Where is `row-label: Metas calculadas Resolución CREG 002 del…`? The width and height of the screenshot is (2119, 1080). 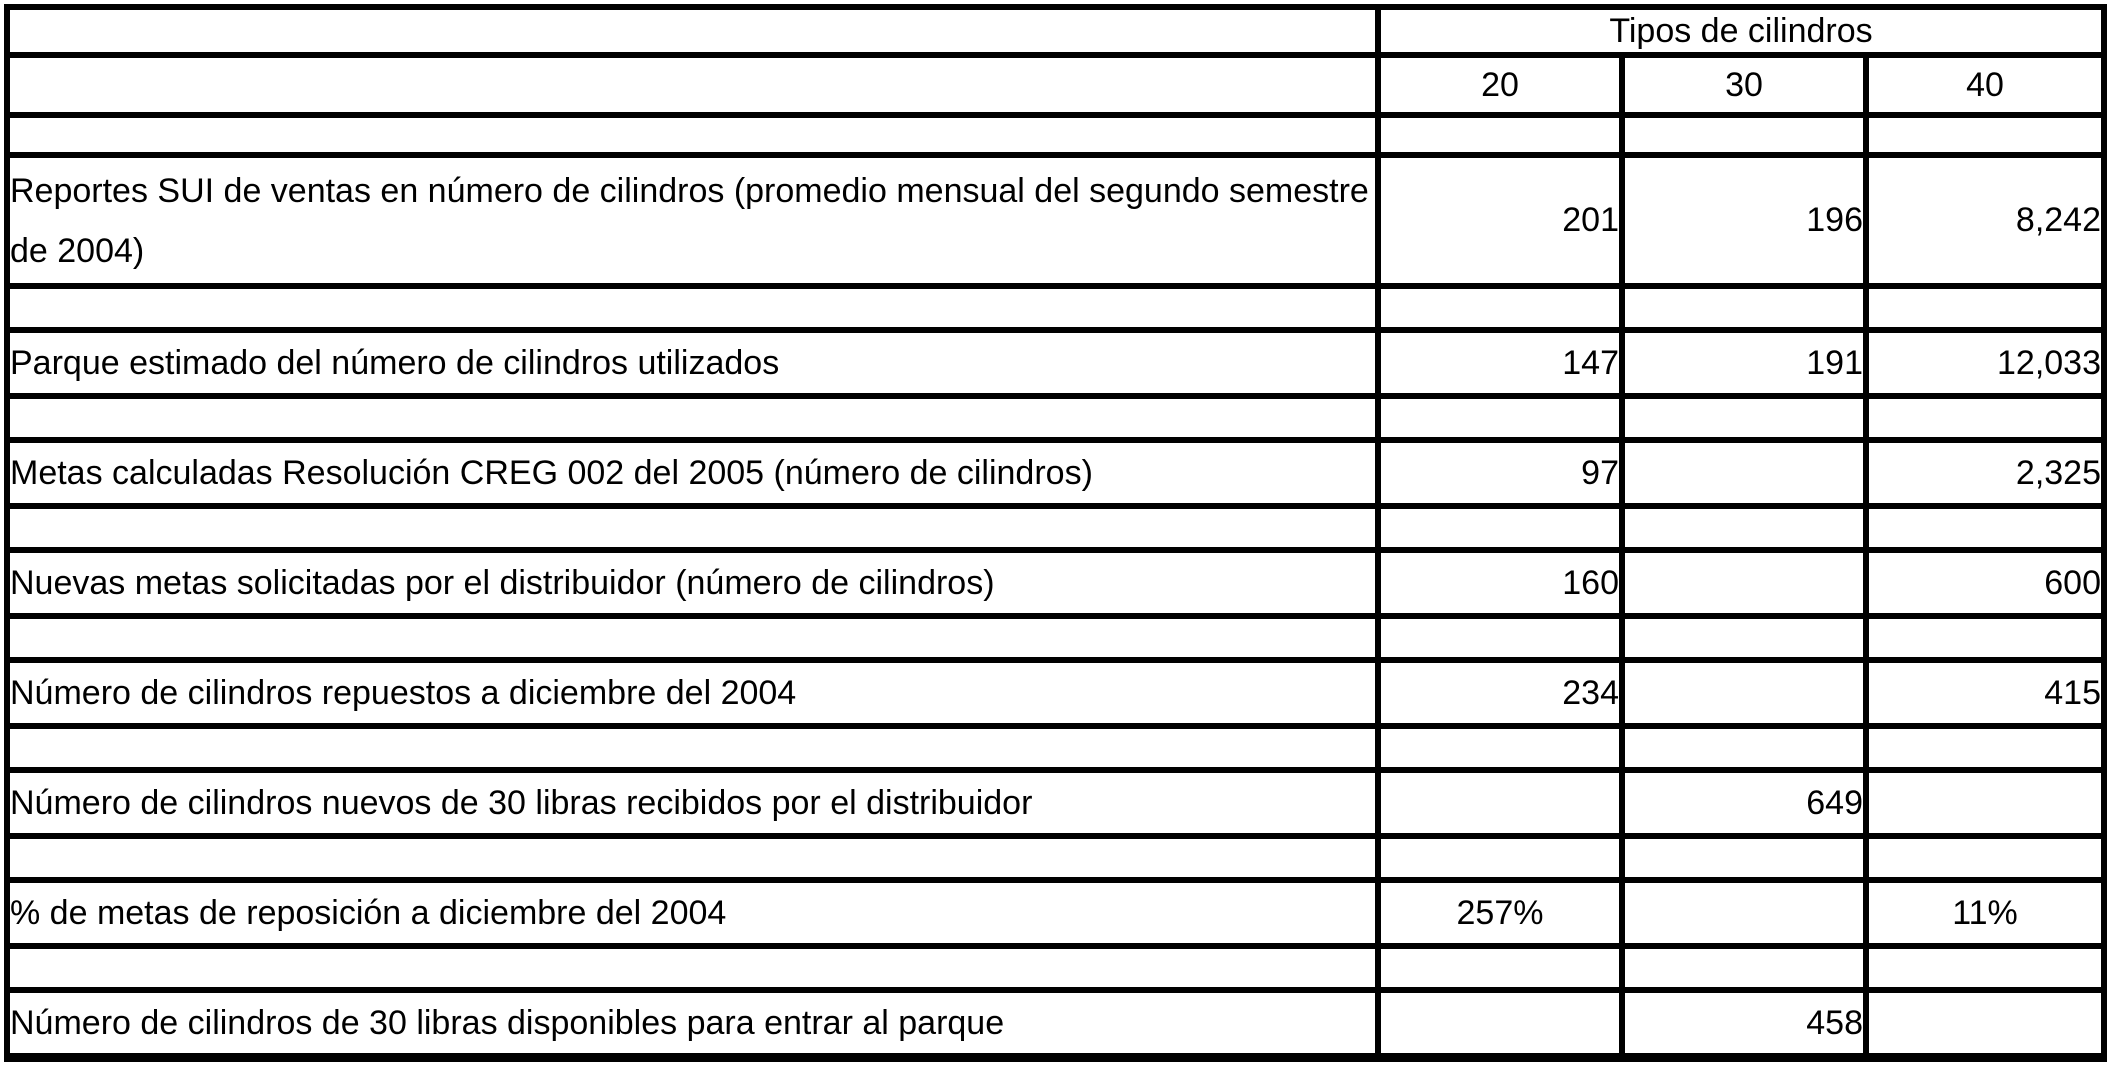 row-label: Metas calculadas Resolución CREG 002 del… is located at coordinates (692, 473).